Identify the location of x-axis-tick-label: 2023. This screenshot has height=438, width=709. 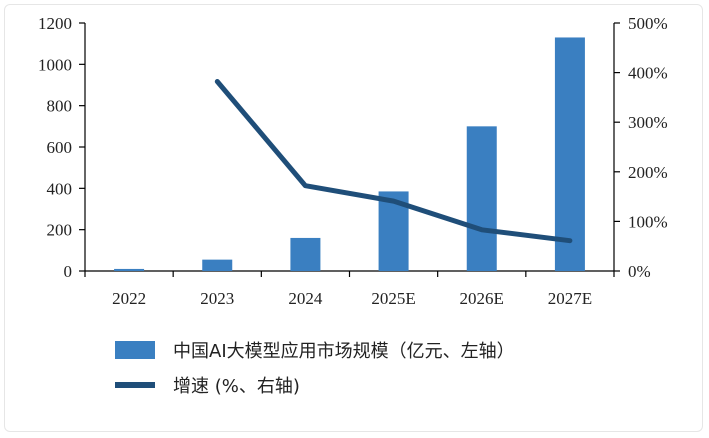
(217, 298).